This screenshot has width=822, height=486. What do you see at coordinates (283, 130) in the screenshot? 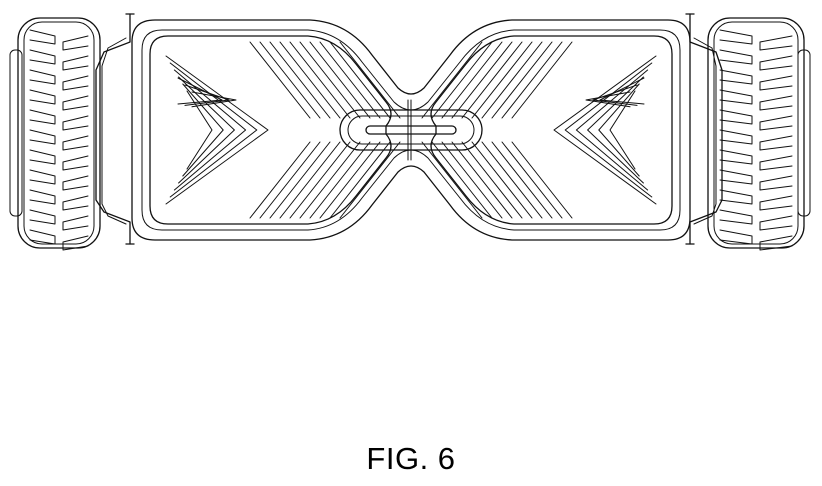
I see `left-pad-grooves` at bounding box center [283, 130].